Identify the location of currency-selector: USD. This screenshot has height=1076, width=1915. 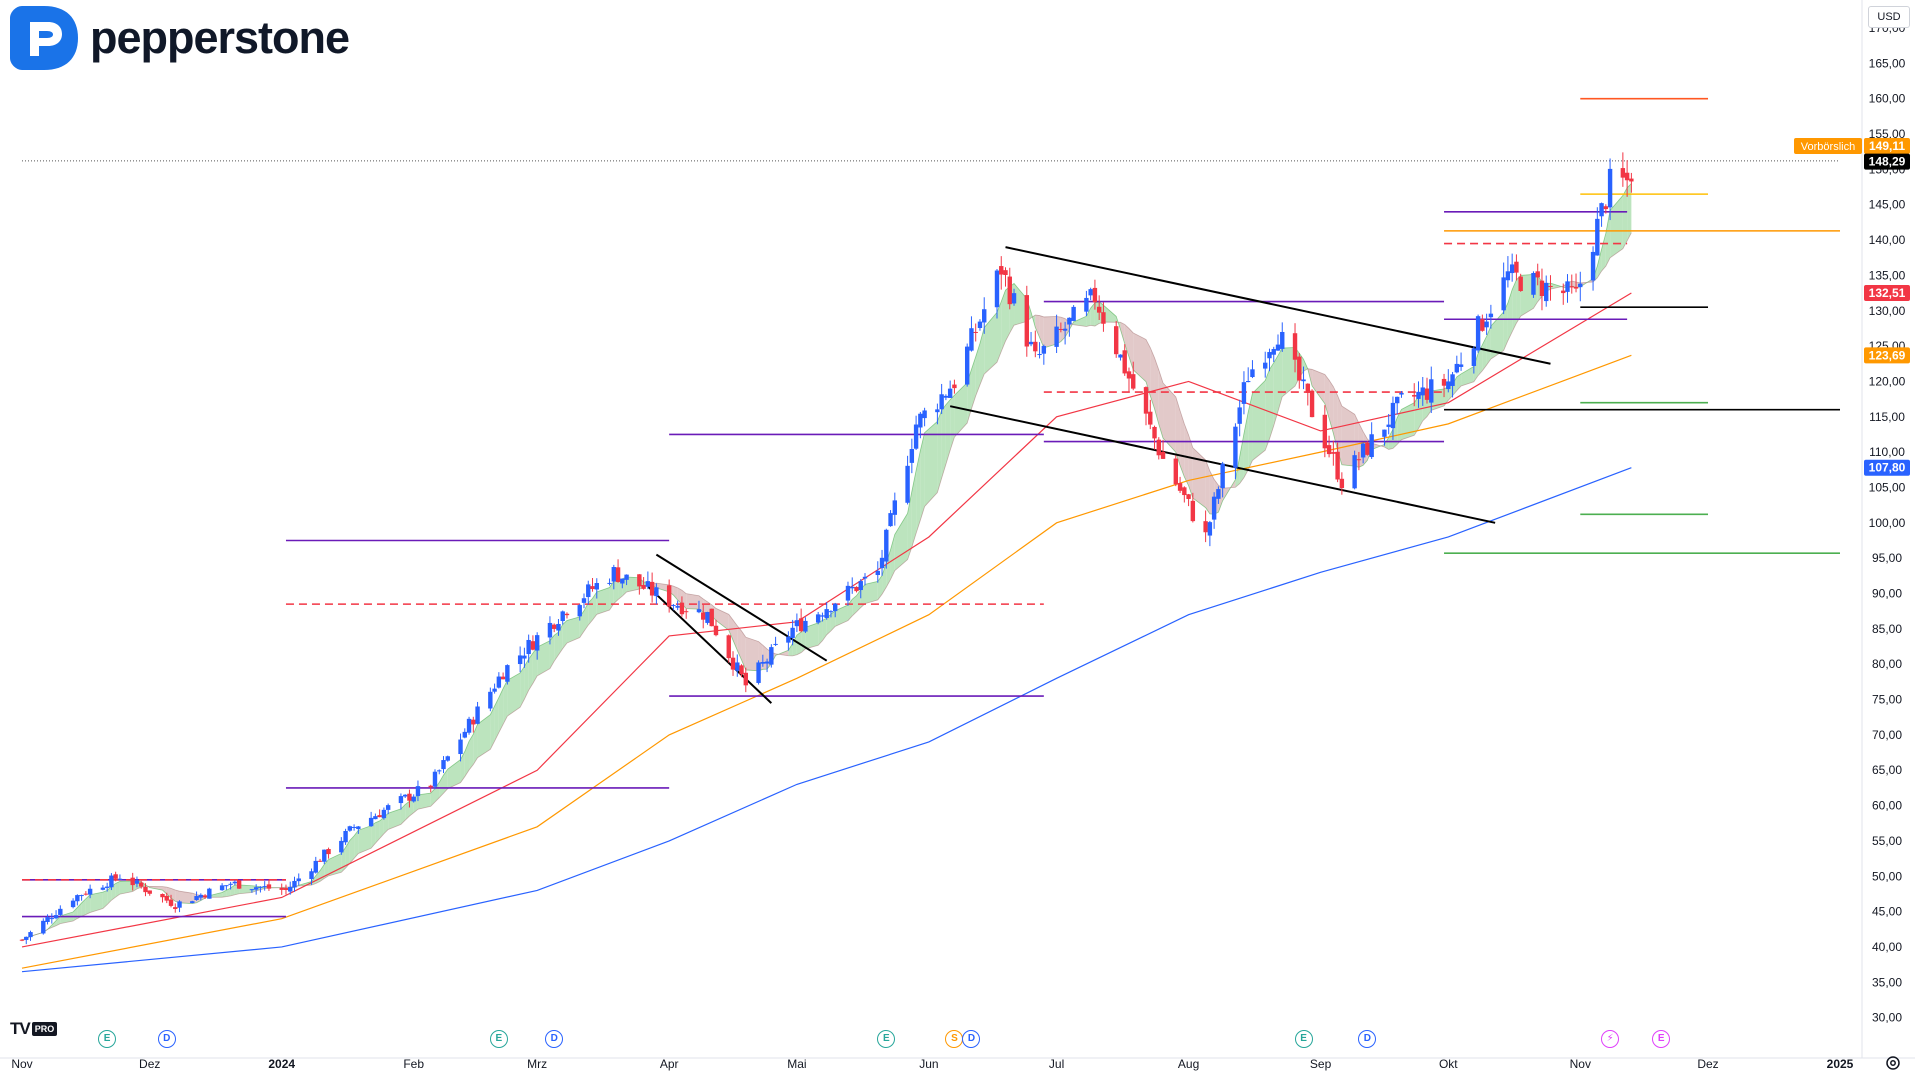
(1889, 17).